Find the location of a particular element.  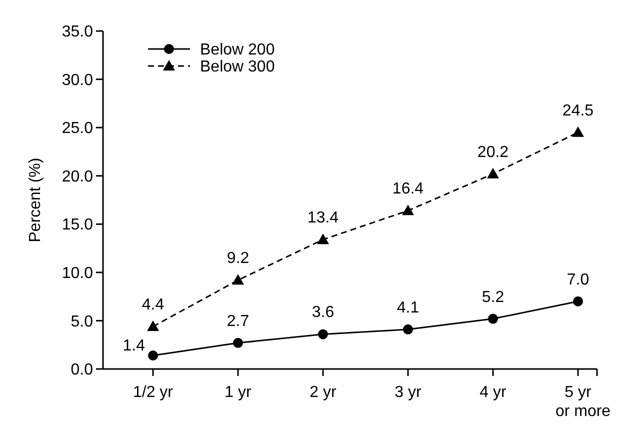

data-label: 5.2 is located at coordinates (493, 297).